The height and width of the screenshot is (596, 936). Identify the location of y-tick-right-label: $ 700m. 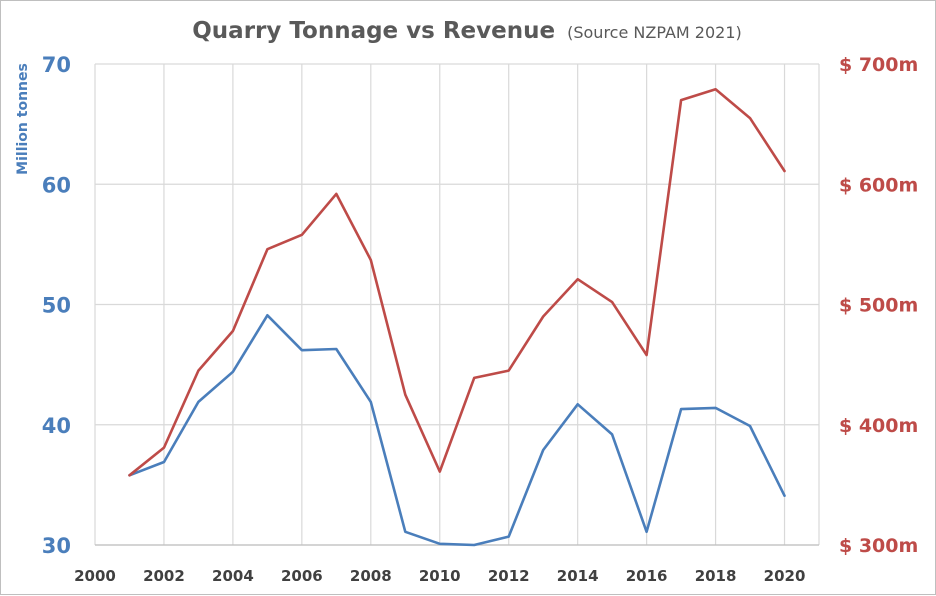
(878, 65).